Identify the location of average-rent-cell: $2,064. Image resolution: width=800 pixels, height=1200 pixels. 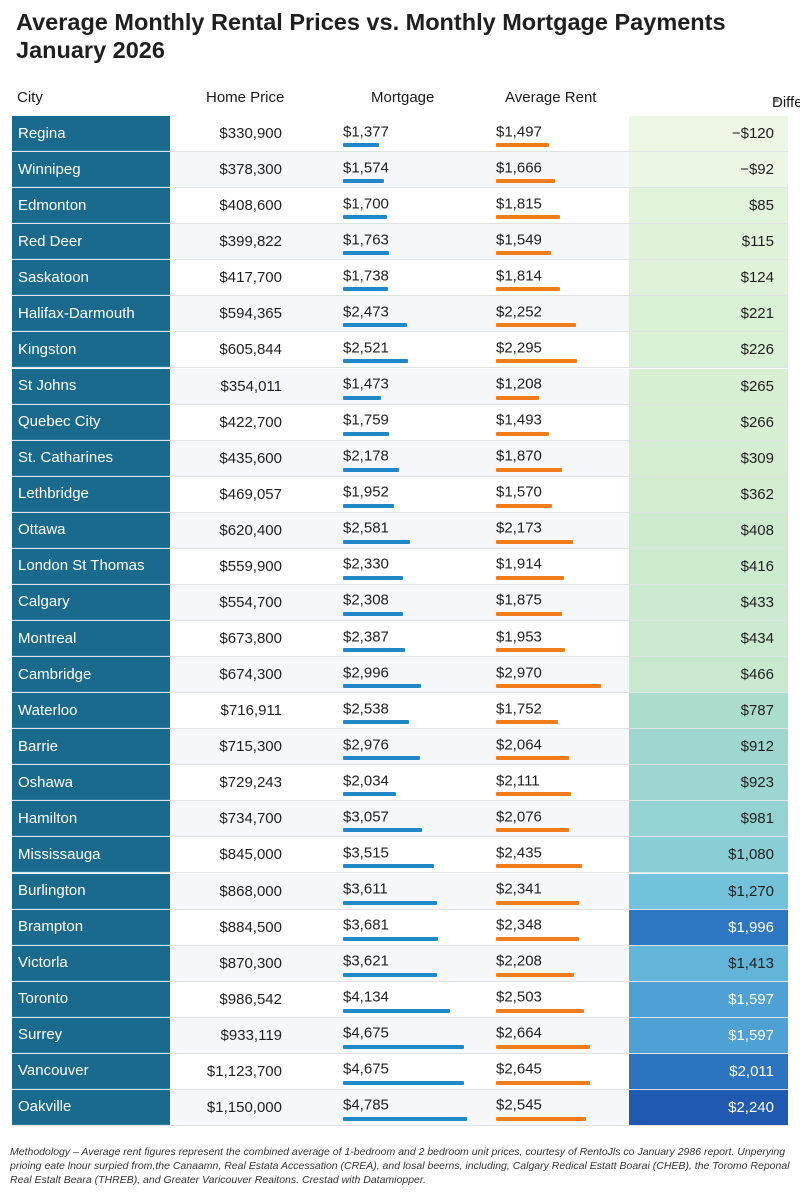
(562, 746).